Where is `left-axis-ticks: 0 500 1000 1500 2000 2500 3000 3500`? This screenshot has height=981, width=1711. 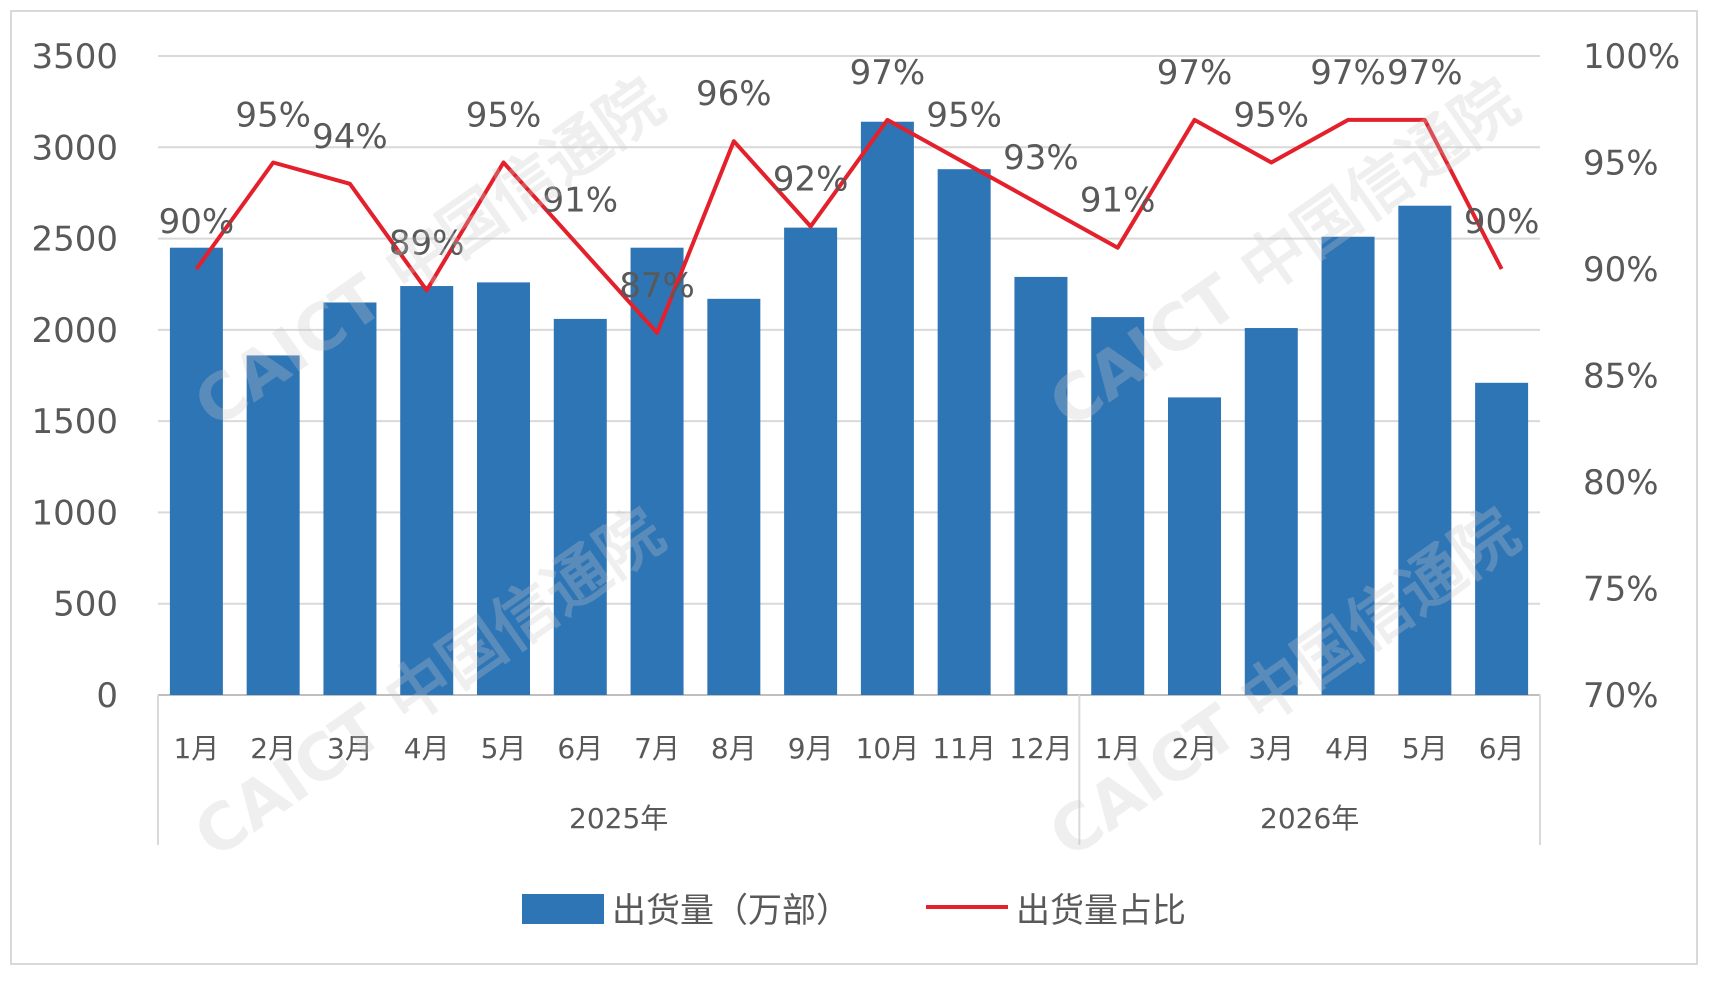 left-axis-ticks: 0 500 1000 1500 2000 2500 3000 3500 is located at coordinates (74, 376).